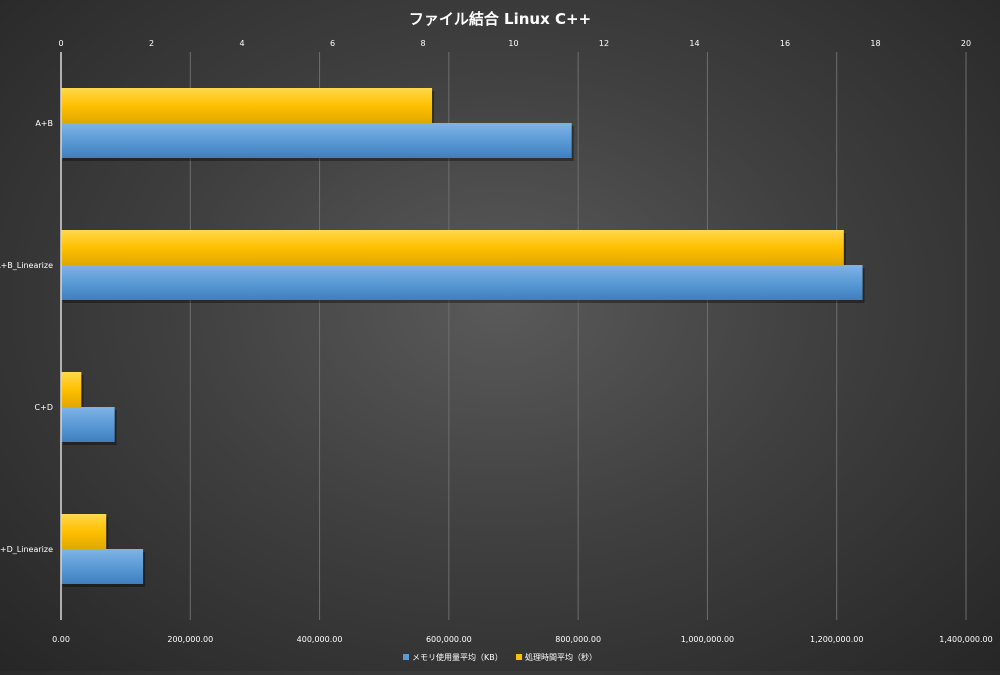 The image size is (1000, 675). Describe the element at coordinates (578, 639) in the screenshot. I see `bottom-axis-tick-label: 800,000.00` at that location.